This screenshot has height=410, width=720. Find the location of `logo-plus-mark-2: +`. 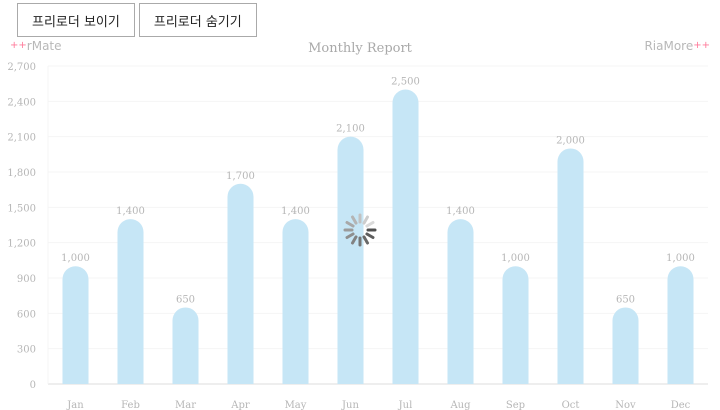

logo-plus-mark-2: + is located at coordinates (22, 45).